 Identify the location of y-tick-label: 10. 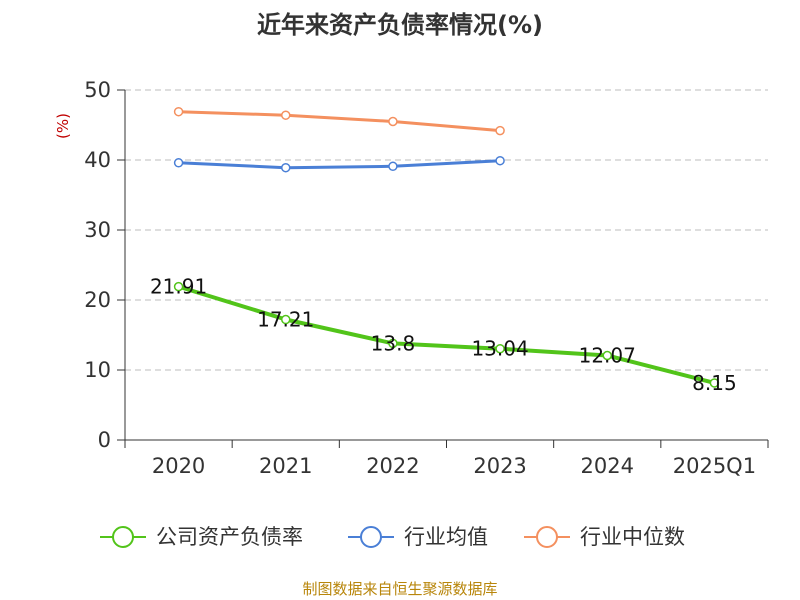
(97, 370).